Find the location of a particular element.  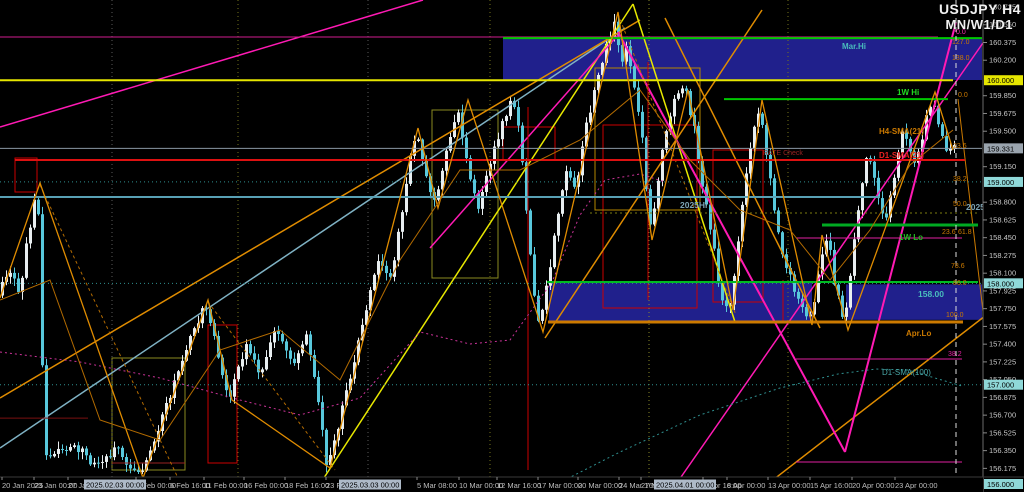

price-tick-label: 160.375 is located at coordinates (1002, 42).